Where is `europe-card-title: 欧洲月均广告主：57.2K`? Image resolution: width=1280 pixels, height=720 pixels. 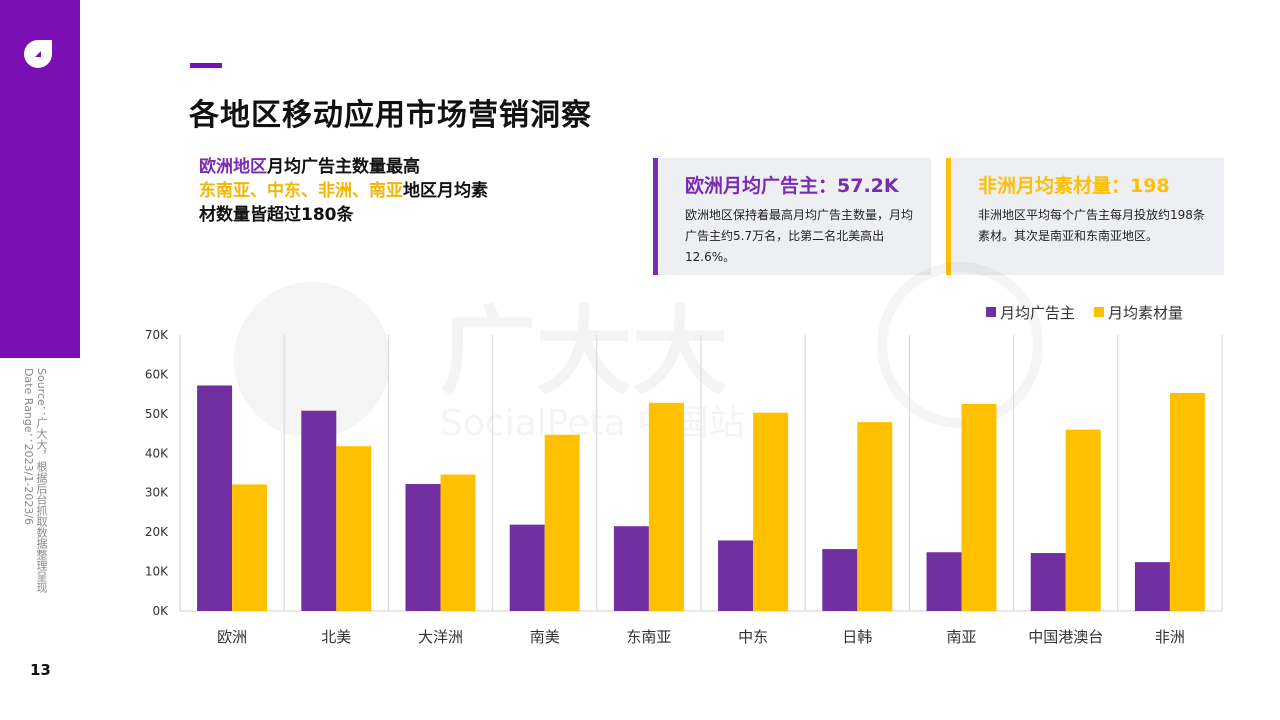 europe-card-title: 欧洲月均广告主：57.2K is located at coordinates (792, 186).